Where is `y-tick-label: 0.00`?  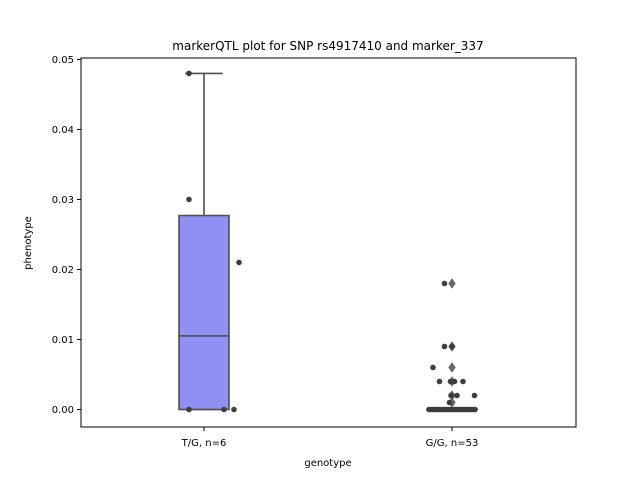
y-tick-label: 0.00 is located at coordinates (63, 410).